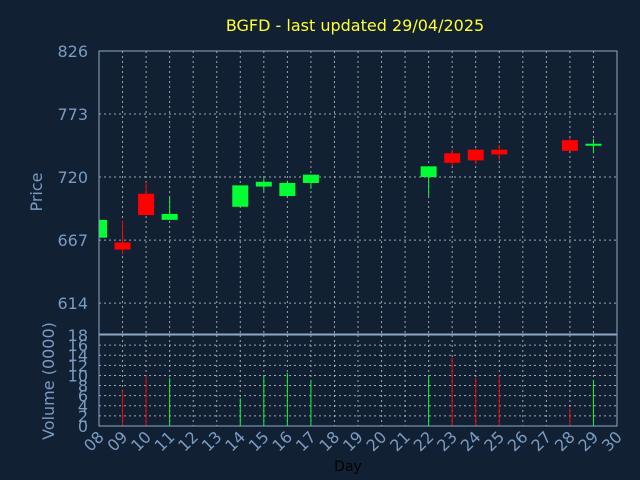 The height and width of the screenshot is (480, 640). I want to click on volume-tick-label: 14, so click(78, 355).